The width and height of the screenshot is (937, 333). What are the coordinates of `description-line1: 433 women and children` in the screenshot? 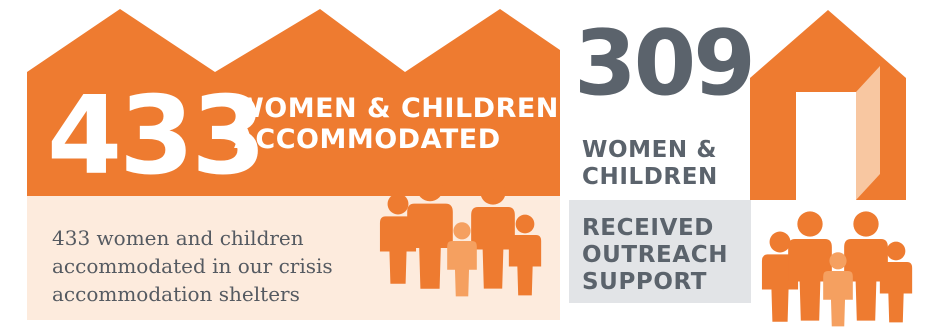 It's located at (178, 238).